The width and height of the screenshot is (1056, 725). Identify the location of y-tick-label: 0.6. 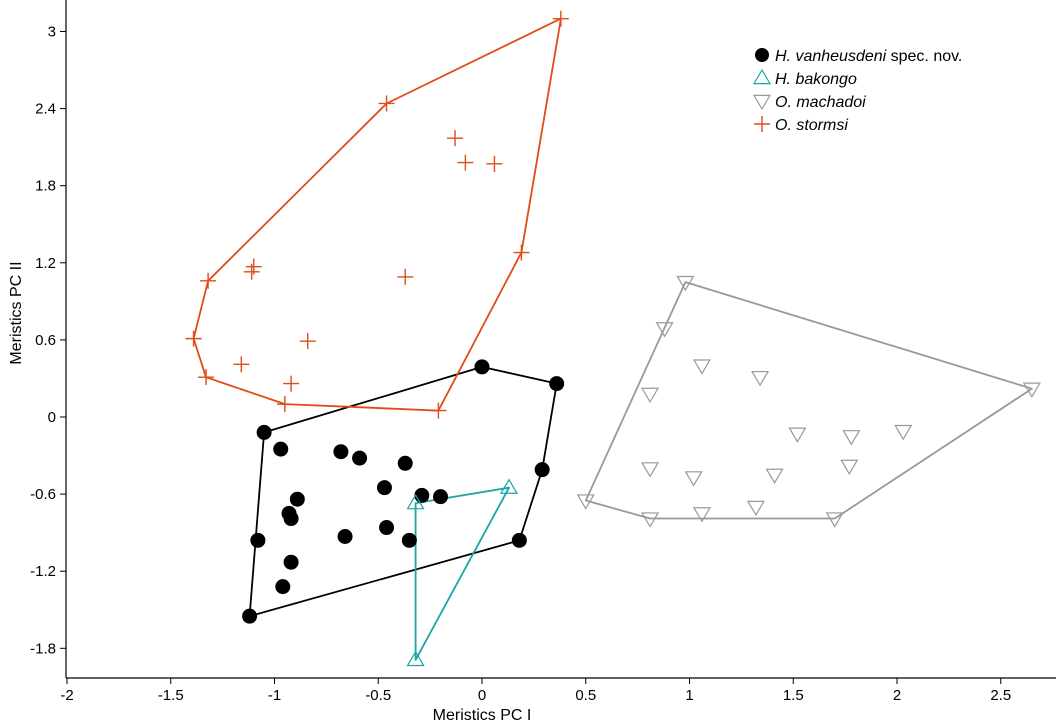
(45, 340).